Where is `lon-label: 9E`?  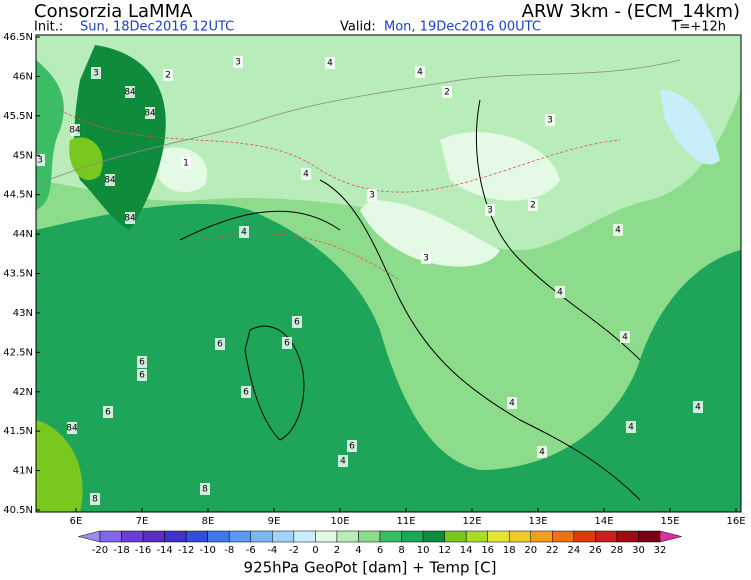 lon-label: 9E is located at coordinates (274, 521).